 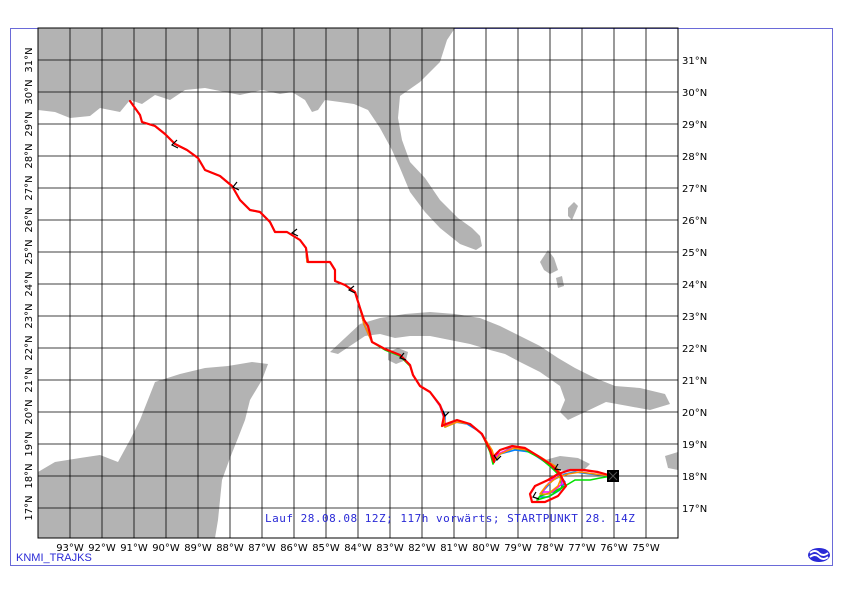 What do you see at coordinates (153, 450) in the screenshot?
I see `yucatan-landmass` at bounding box center [153, 450].